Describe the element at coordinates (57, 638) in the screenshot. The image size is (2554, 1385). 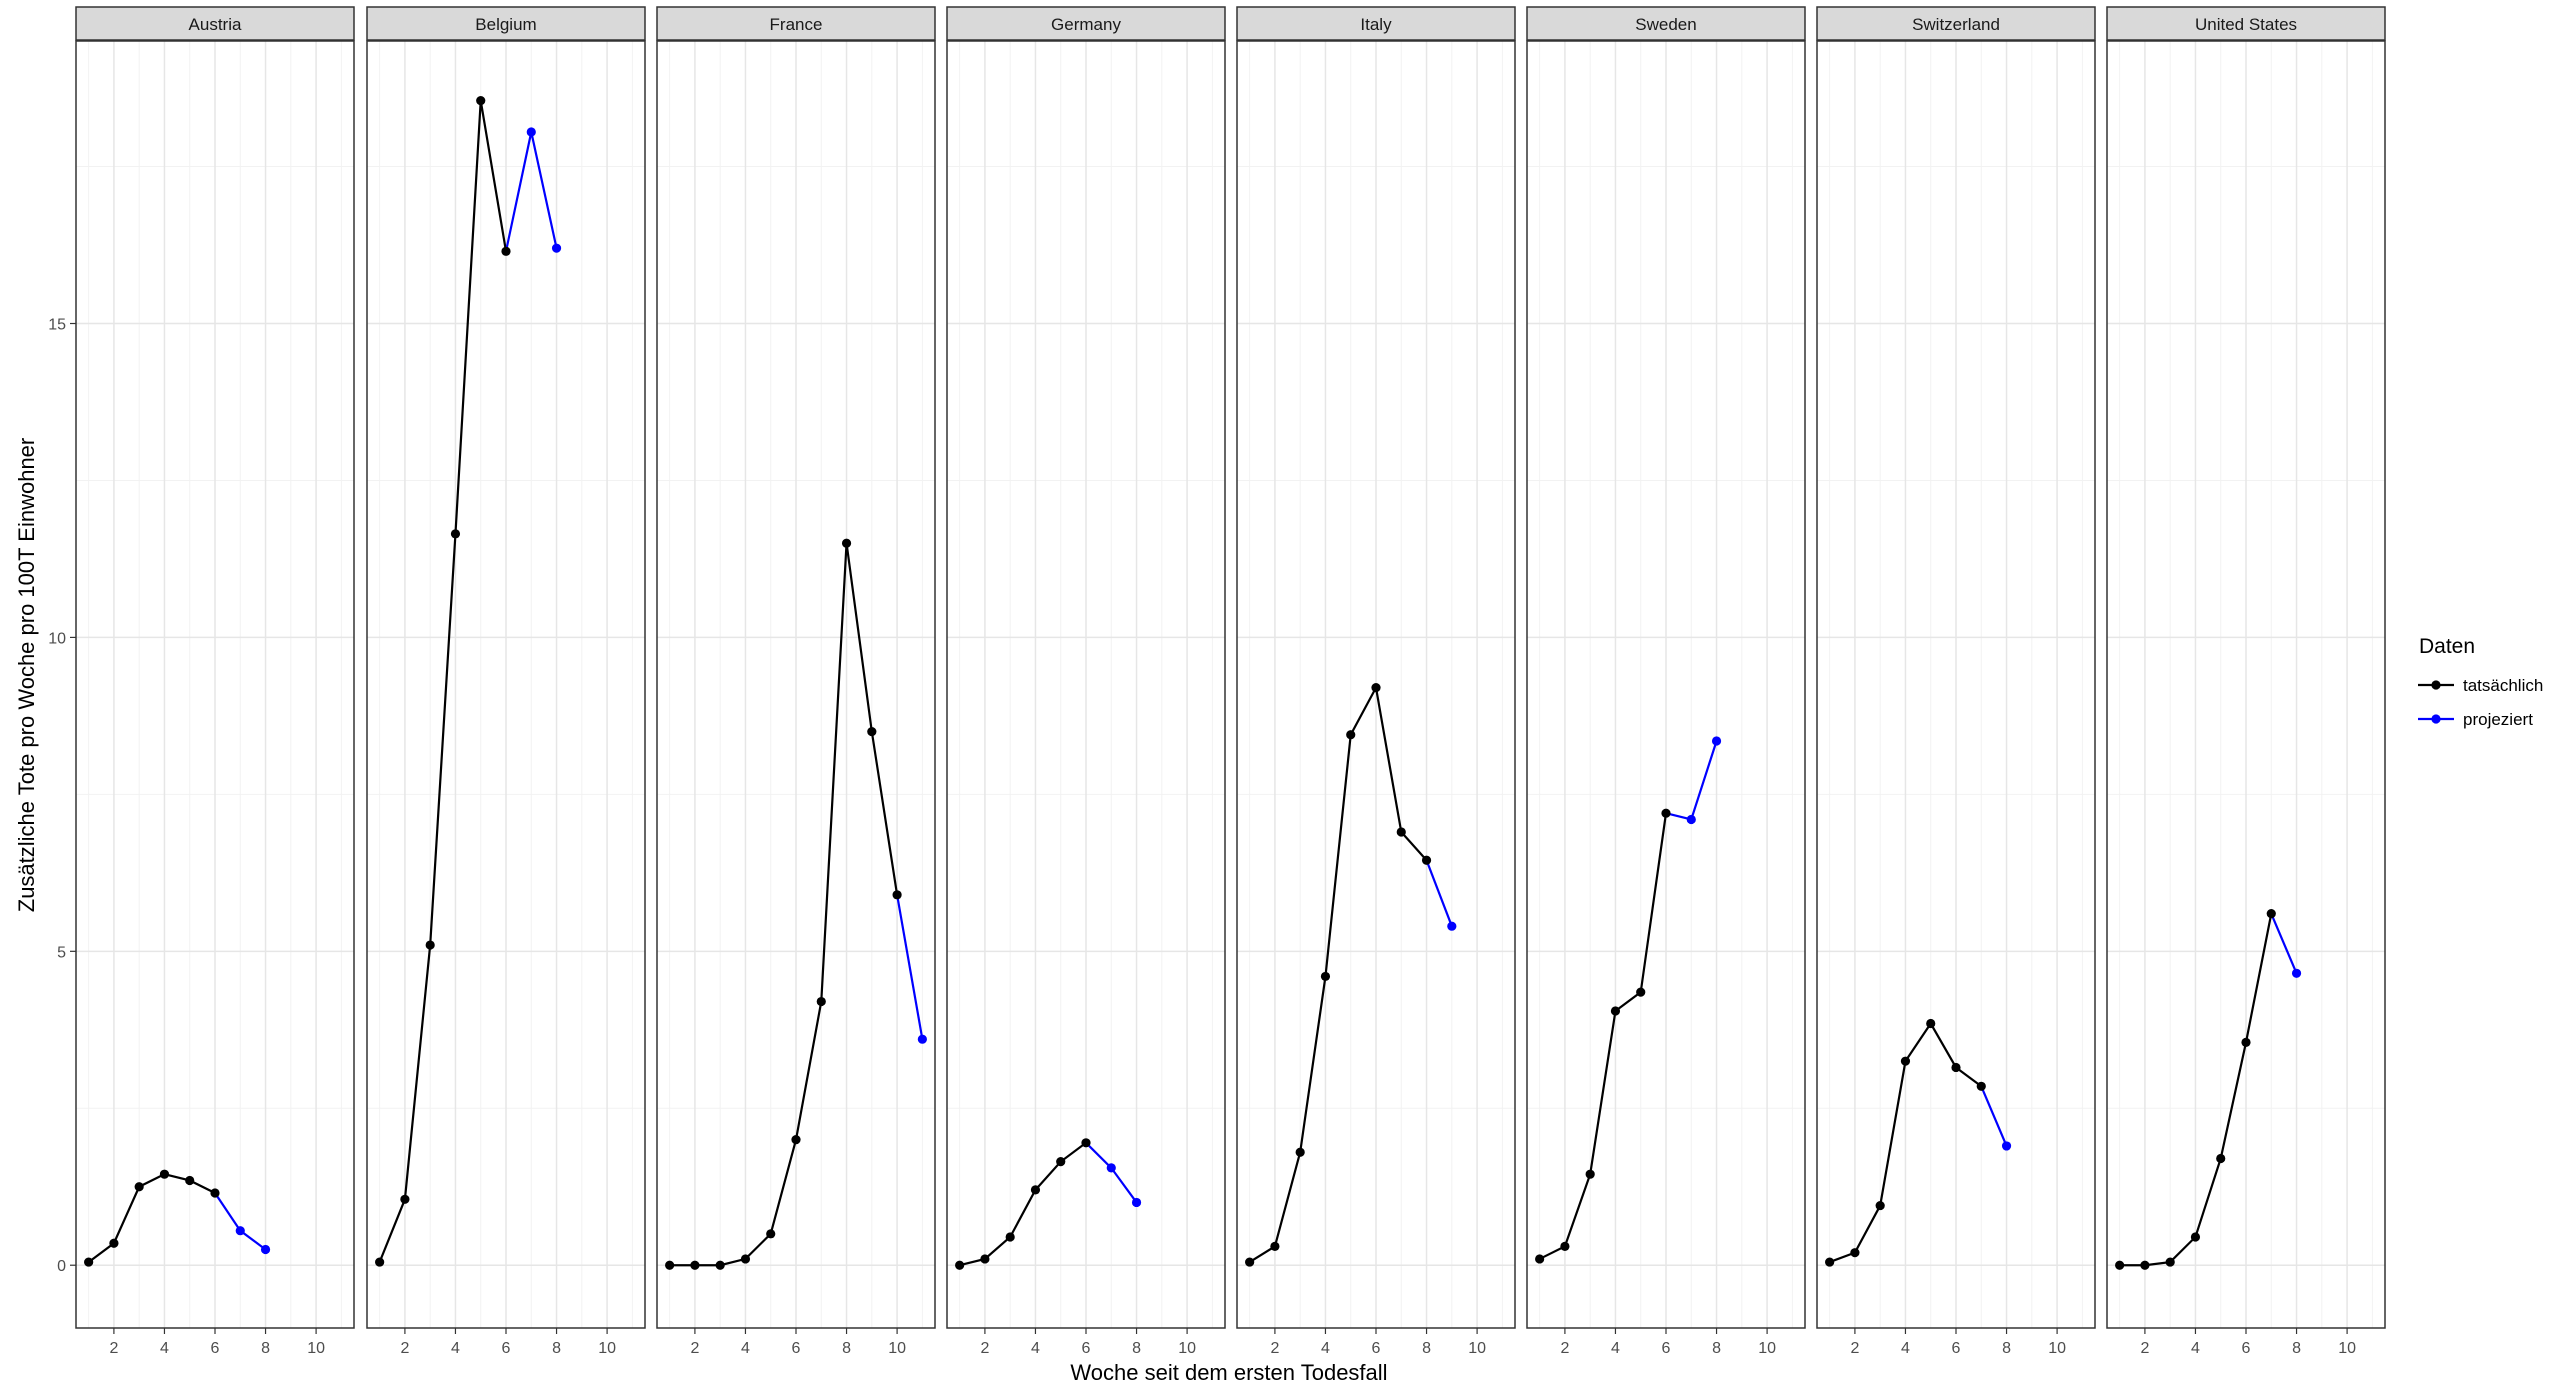
I see `y-tick-label: 10` at that location.